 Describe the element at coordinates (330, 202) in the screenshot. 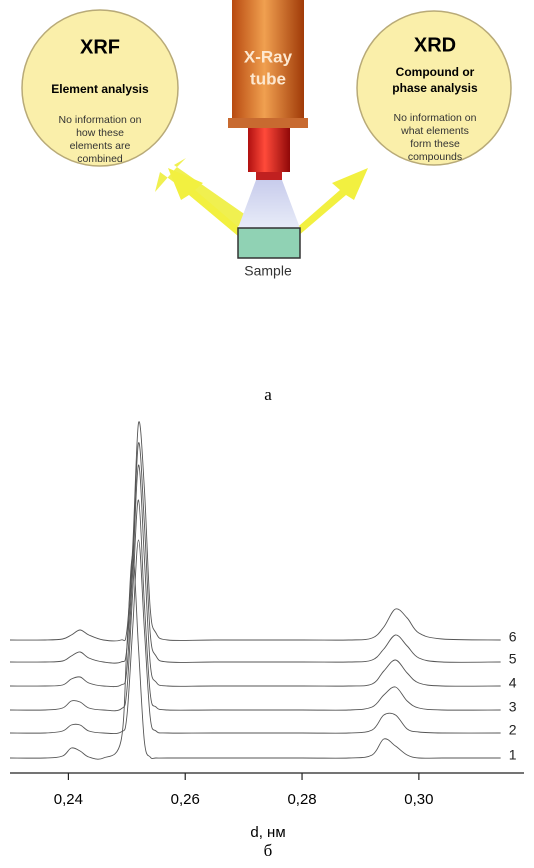

I see `xrd-arrow` at that location.